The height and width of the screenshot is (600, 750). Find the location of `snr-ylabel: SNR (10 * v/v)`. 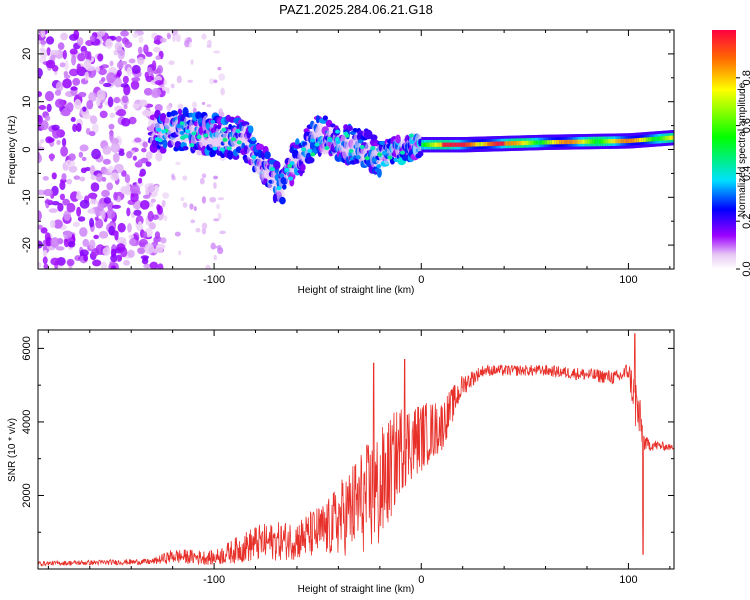

snr-ylabel: SNR (10 * v/v) is located at coordinates (12, 450).